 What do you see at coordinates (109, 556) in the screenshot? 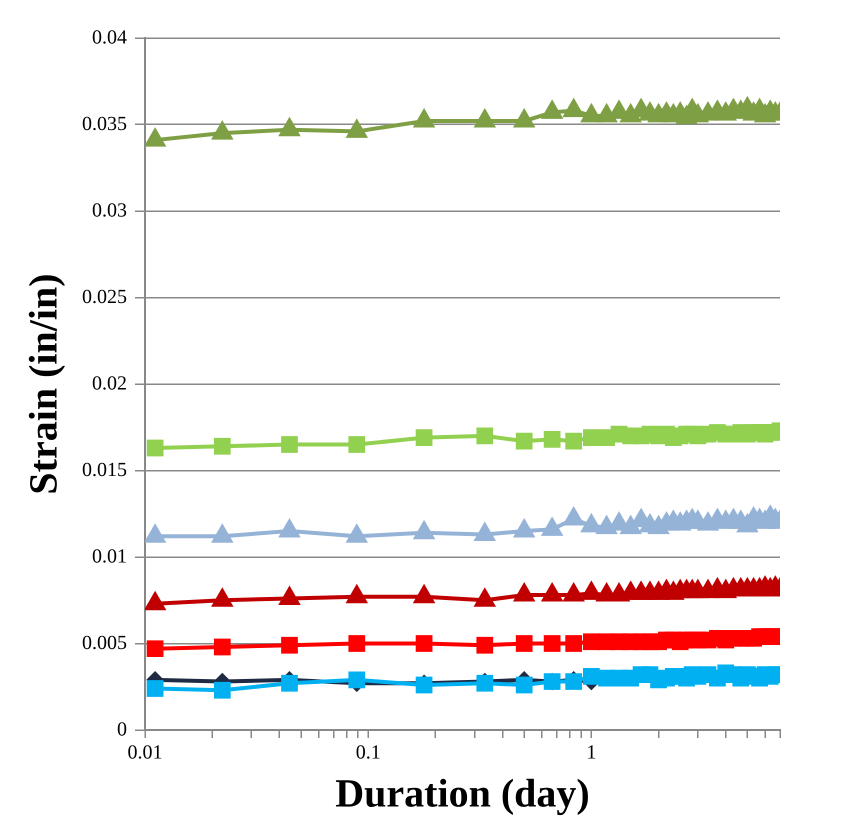
I see `y-tick-label: 0.01` at bounding box center [109, 556].